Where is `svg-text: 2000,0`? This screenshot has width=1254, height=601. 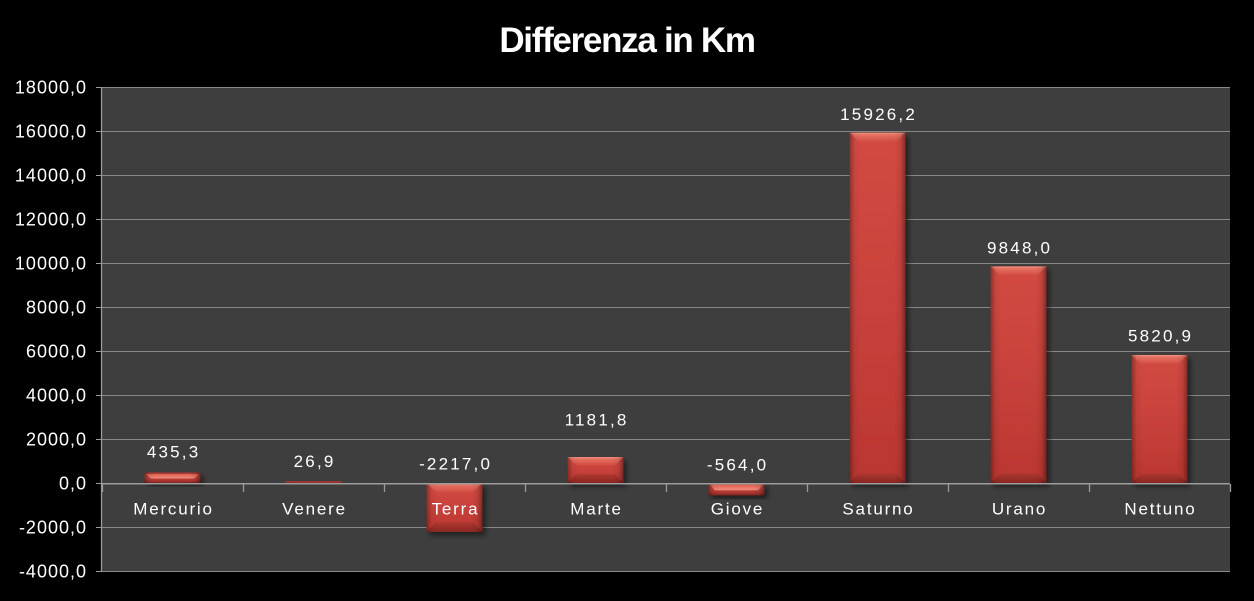 svg-text: 2000,0 is located at coordinates (56, 440).